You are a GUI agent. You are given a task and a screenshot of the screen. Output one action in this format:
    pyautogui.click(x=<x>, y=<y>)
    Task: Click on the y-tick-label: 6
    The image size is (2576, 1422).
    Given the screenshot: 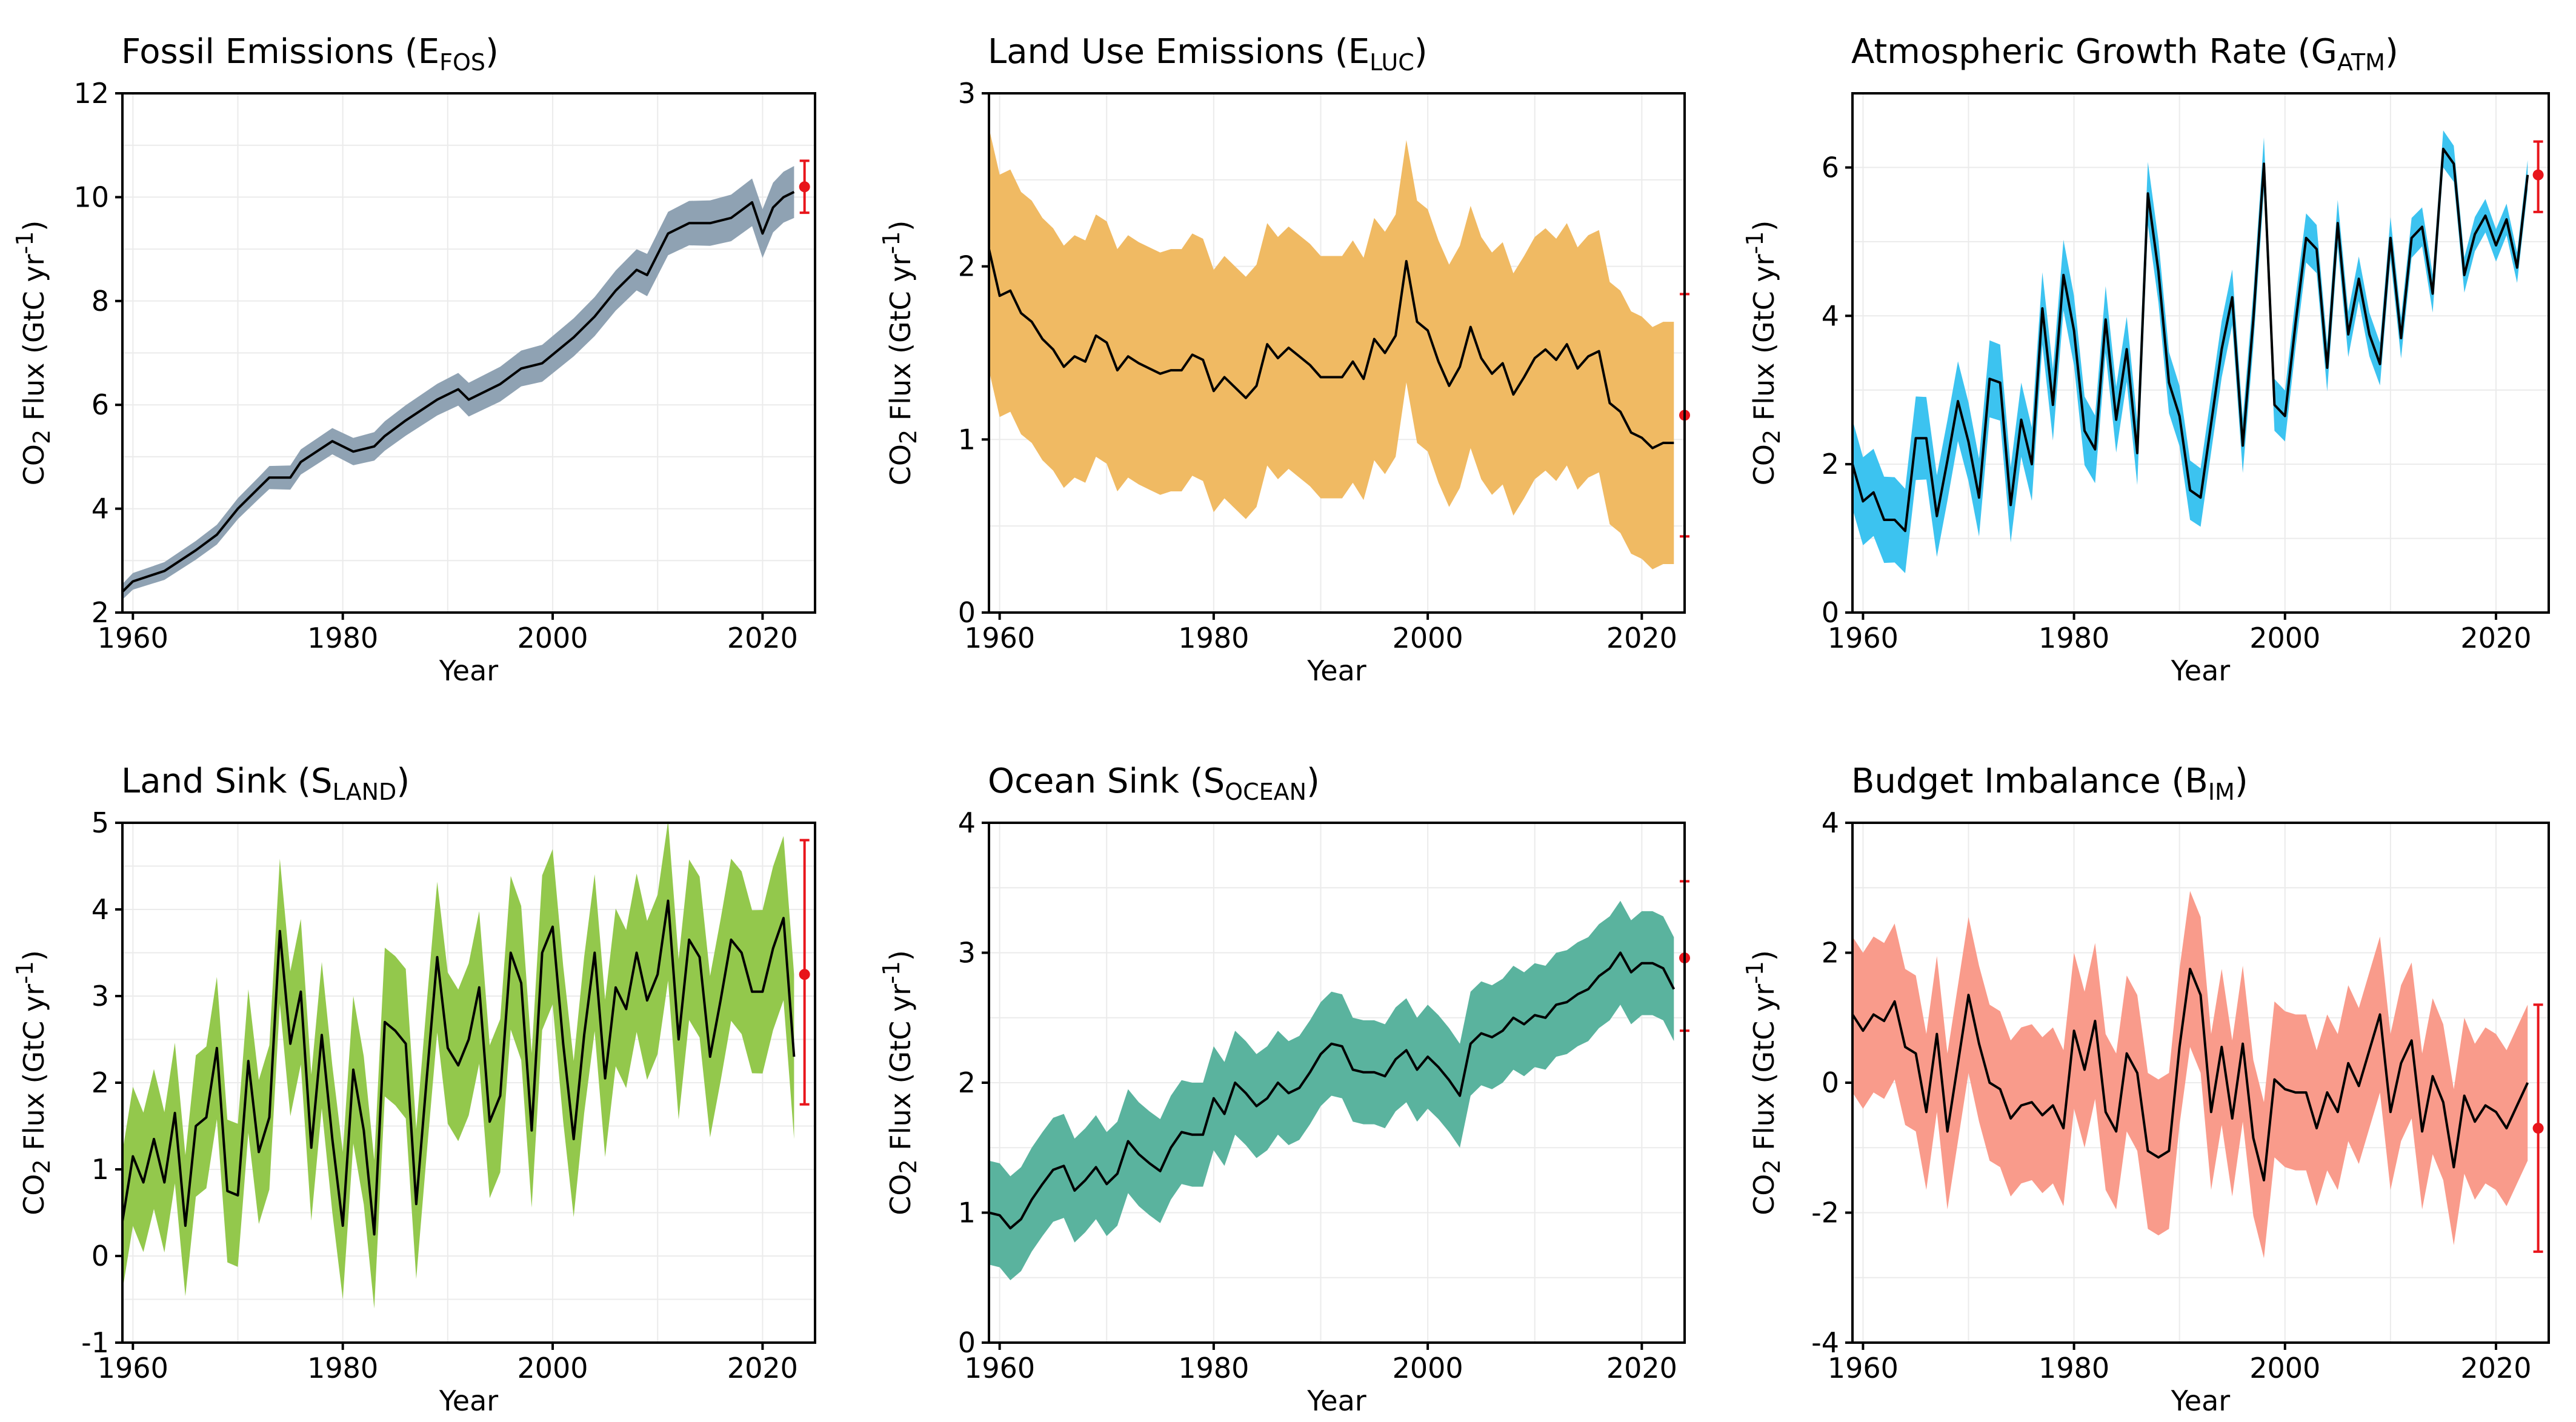 What is the action you would take?
    pyautogui.click(x=1830, y=167)
    